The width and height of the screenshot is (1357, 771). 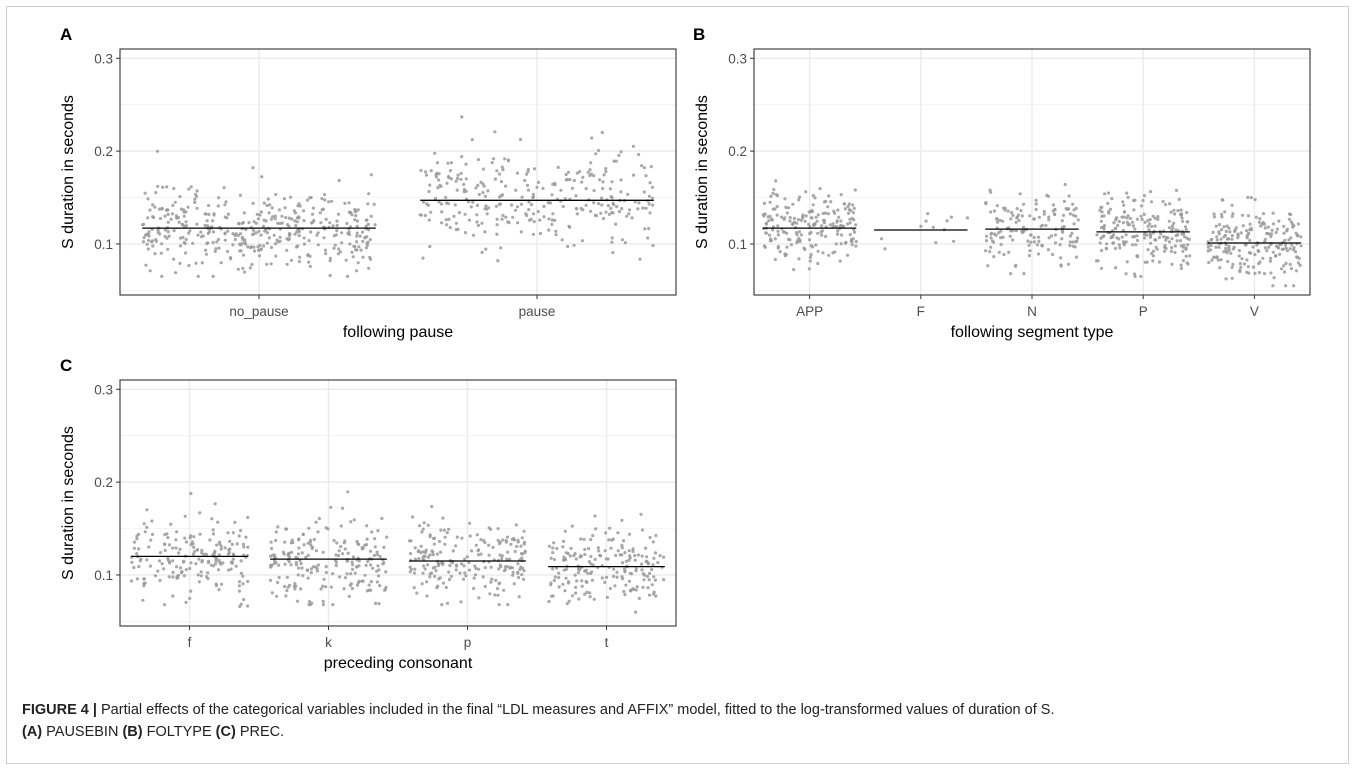 What do you see at coordinates (82, 732) in the screenshot?
I see `caption-part-a-var: PAUSEBIN` at bounding box center [82, 732].